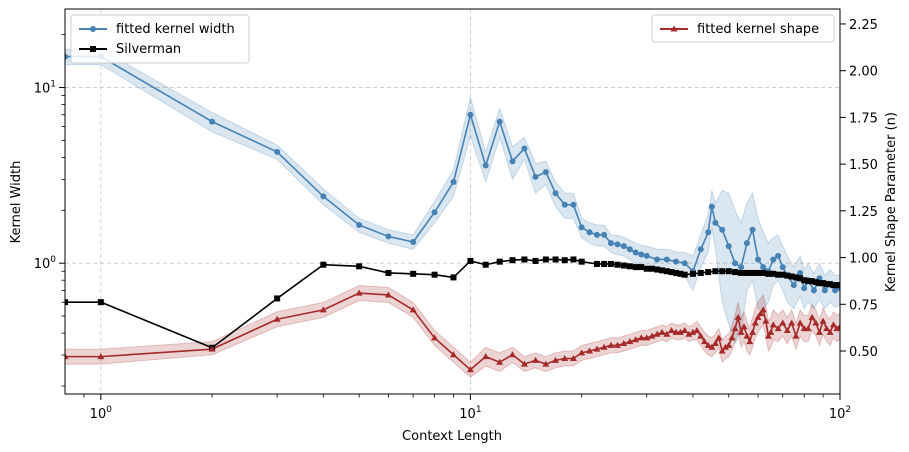 Image resolution: width=909 pixels, height=452 pixels. I want to click on x-tick-label: 100, so click(101, 413).